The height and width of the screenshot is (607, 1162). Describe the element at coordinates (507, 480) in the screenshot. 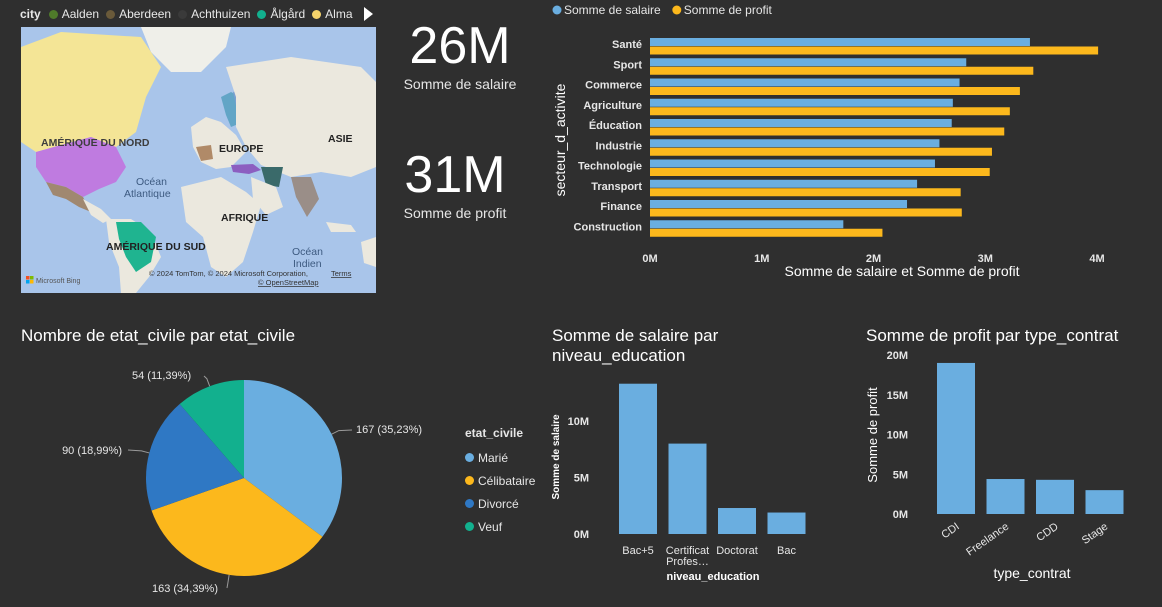

I see `pie-legend-label: Célibataire` at that location.